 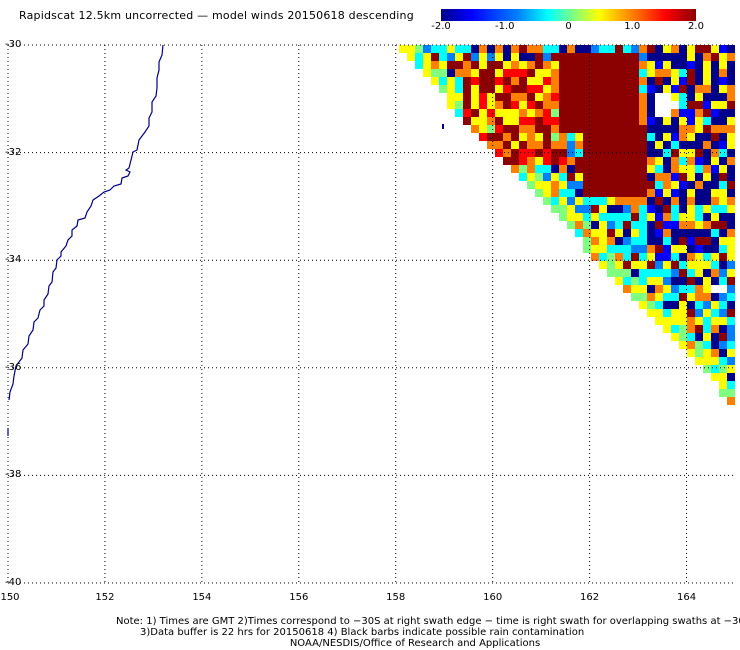 What do you see at coordinates (10, 597) in the screenshot?
I see `lon-label-150: 150` at bounding box center [10, 597].